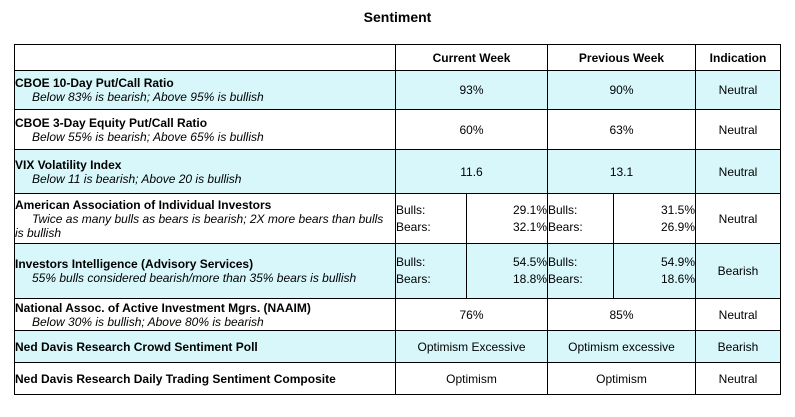  Describe the element at coordinates (529, 262) in the screenshot. I see `current-bulls-value: 54.5%` at that location.